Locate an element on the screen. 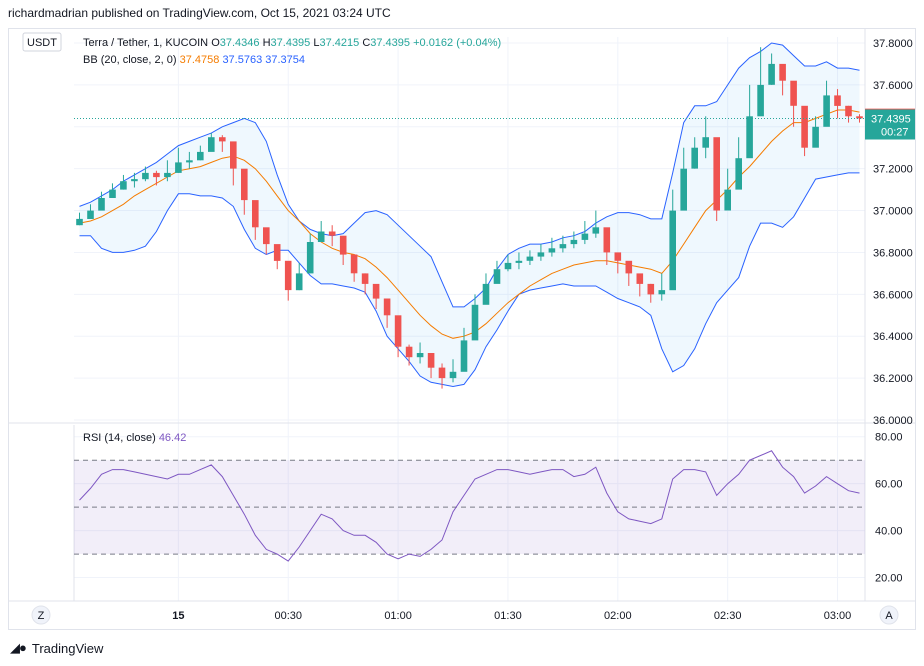 The width and height of the screenshot is (924, 666). symbol-name: Terra / Tether, 1, KUCOIN is located at coordinates (147, 43).